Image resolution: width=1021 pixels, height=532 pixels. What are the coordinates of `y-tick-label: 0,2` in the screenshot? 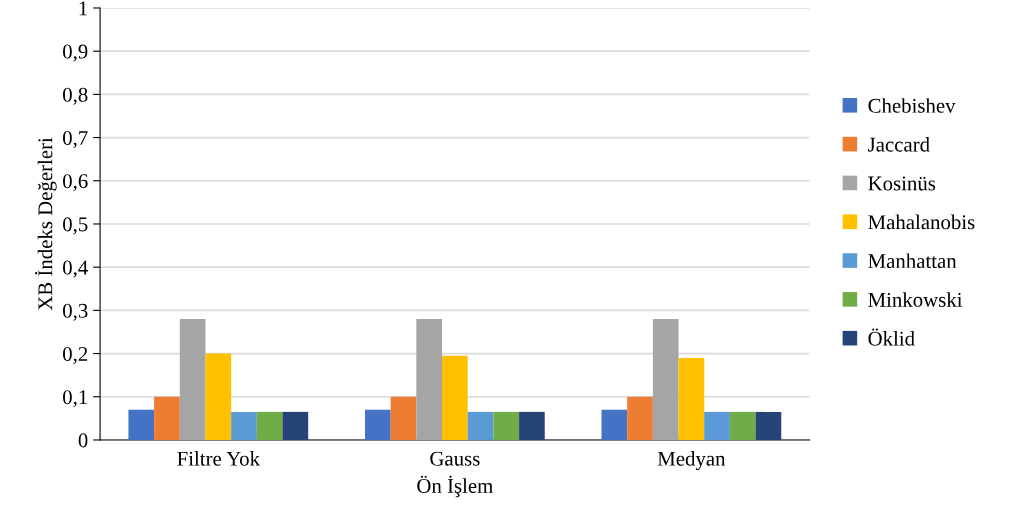 It's located at (75, 355).